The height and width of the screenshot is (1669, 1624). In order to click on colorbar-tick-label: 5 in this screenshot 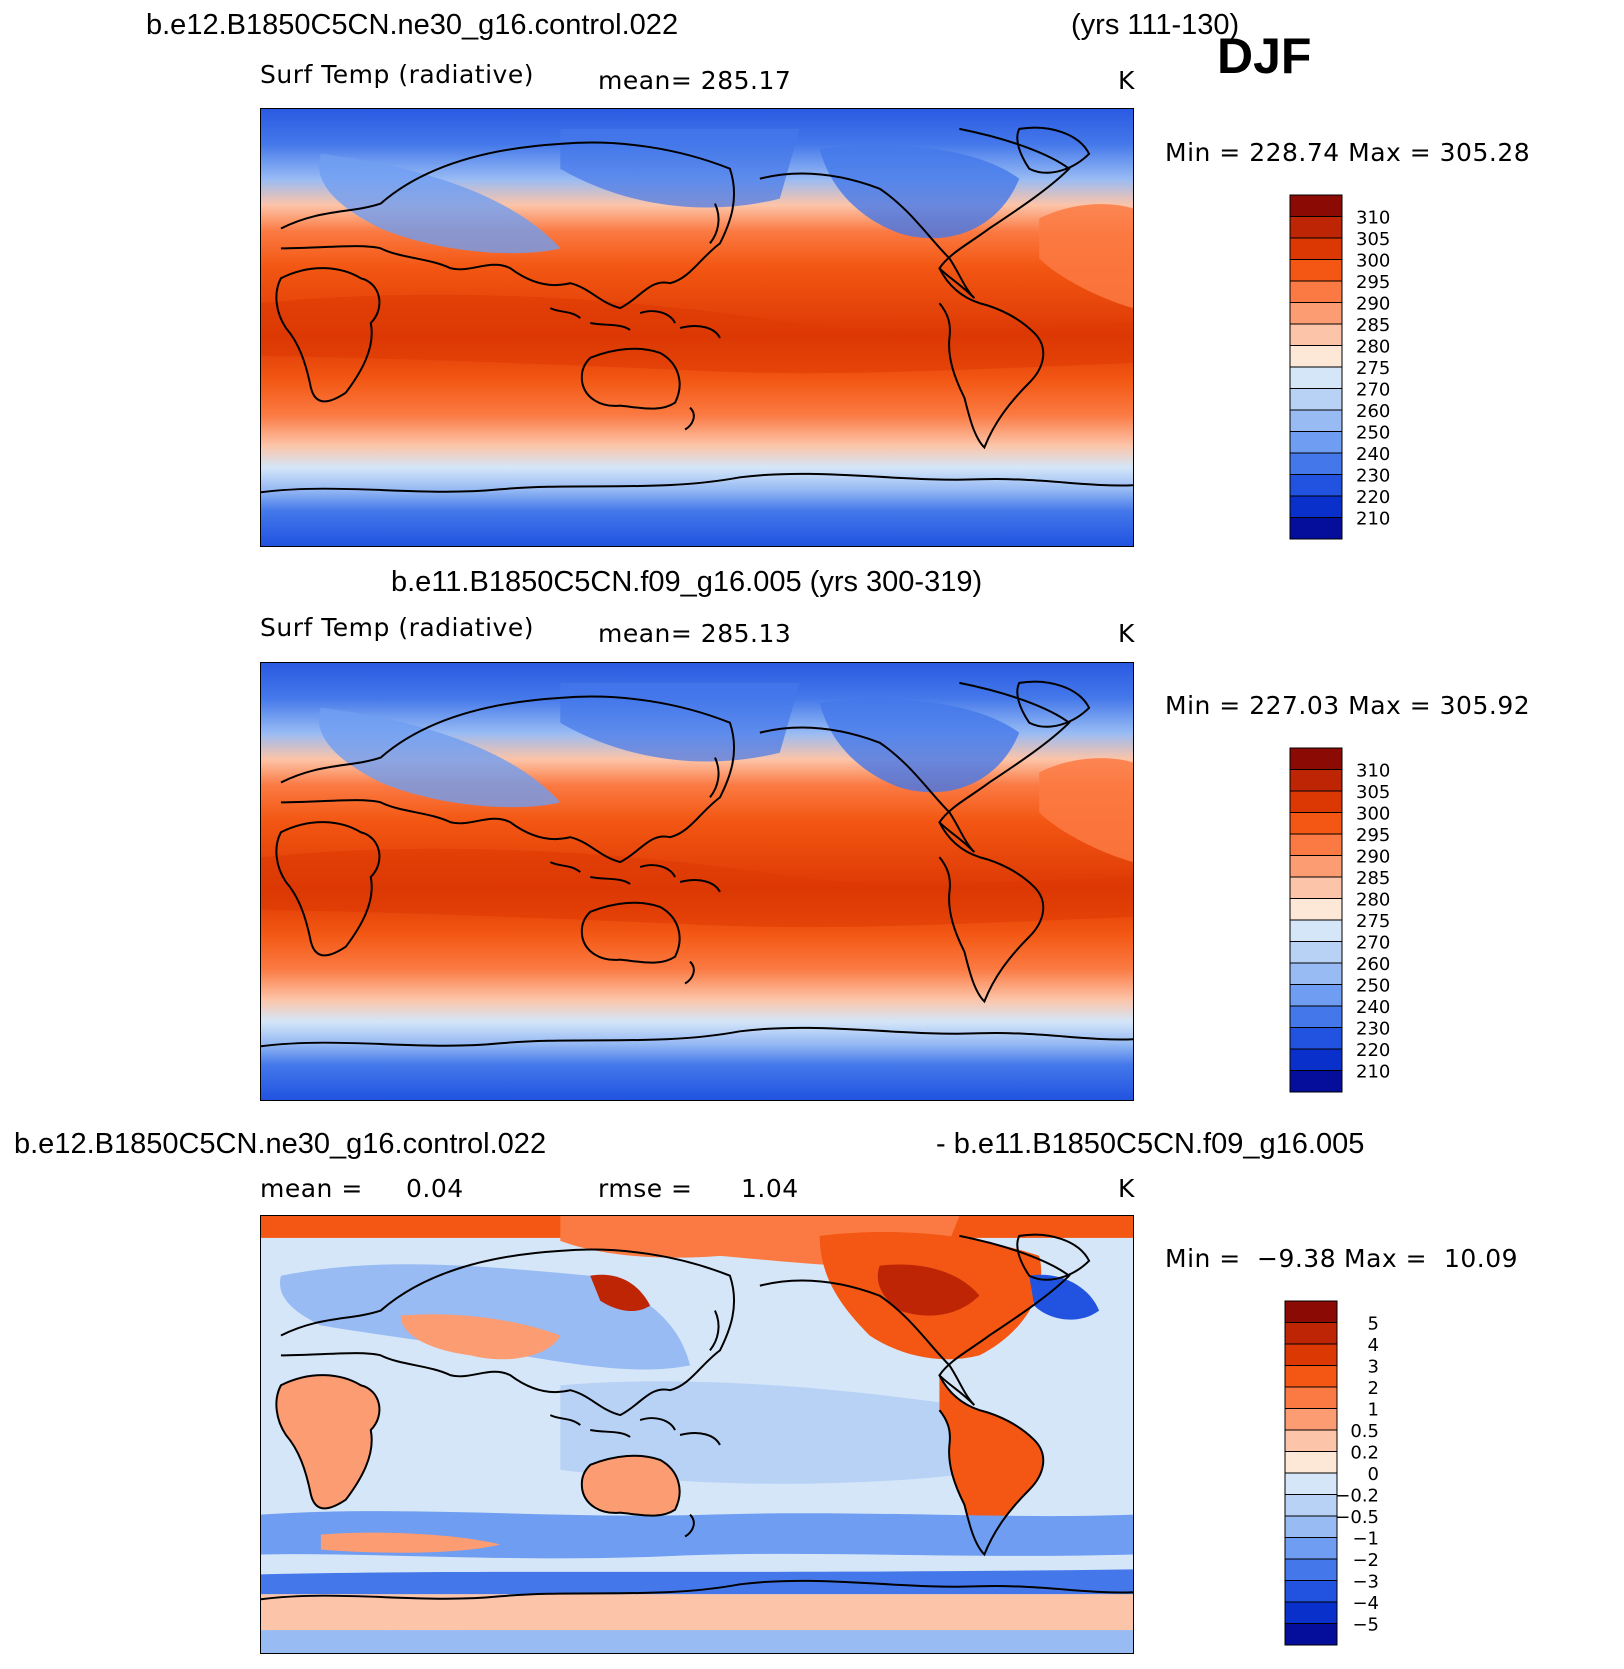, I will do `click(1373, 1324)`.